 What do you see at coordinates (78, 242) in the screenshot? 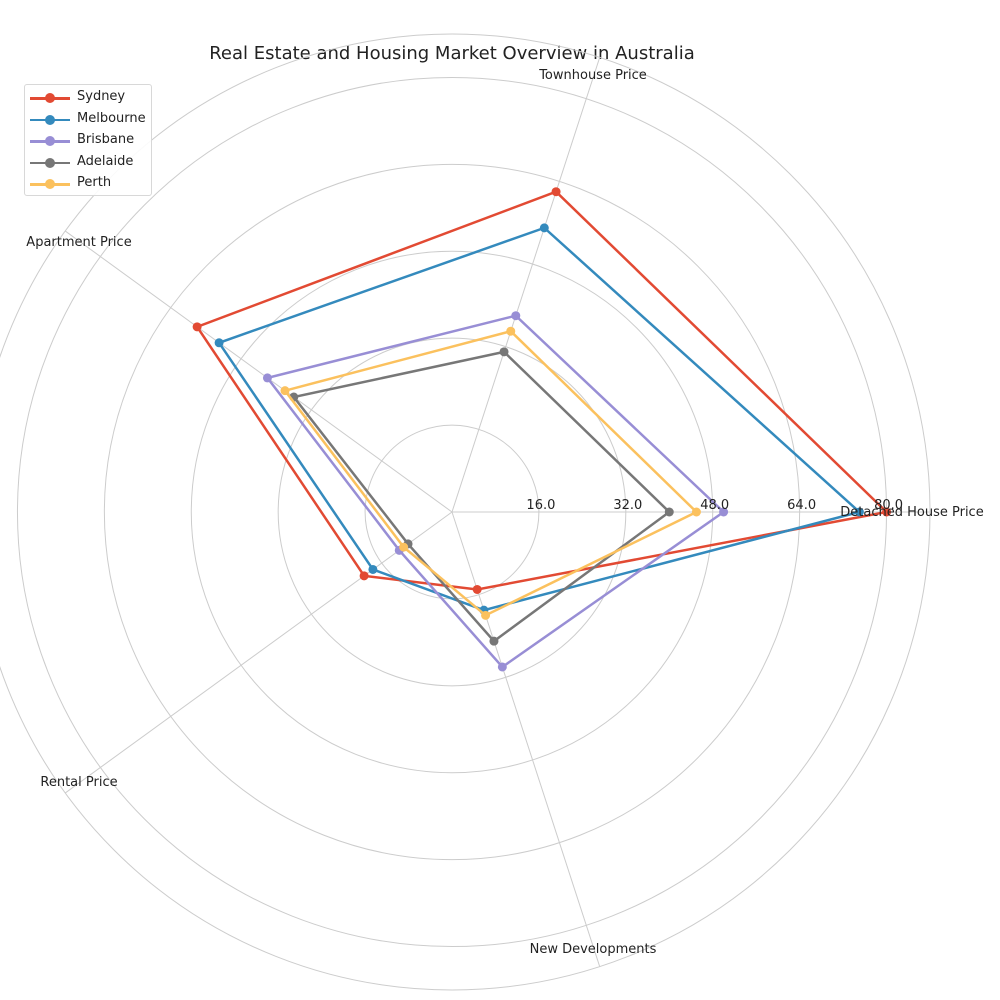
I see `category-label: Apartment Price` at bounding box center [78, 242].